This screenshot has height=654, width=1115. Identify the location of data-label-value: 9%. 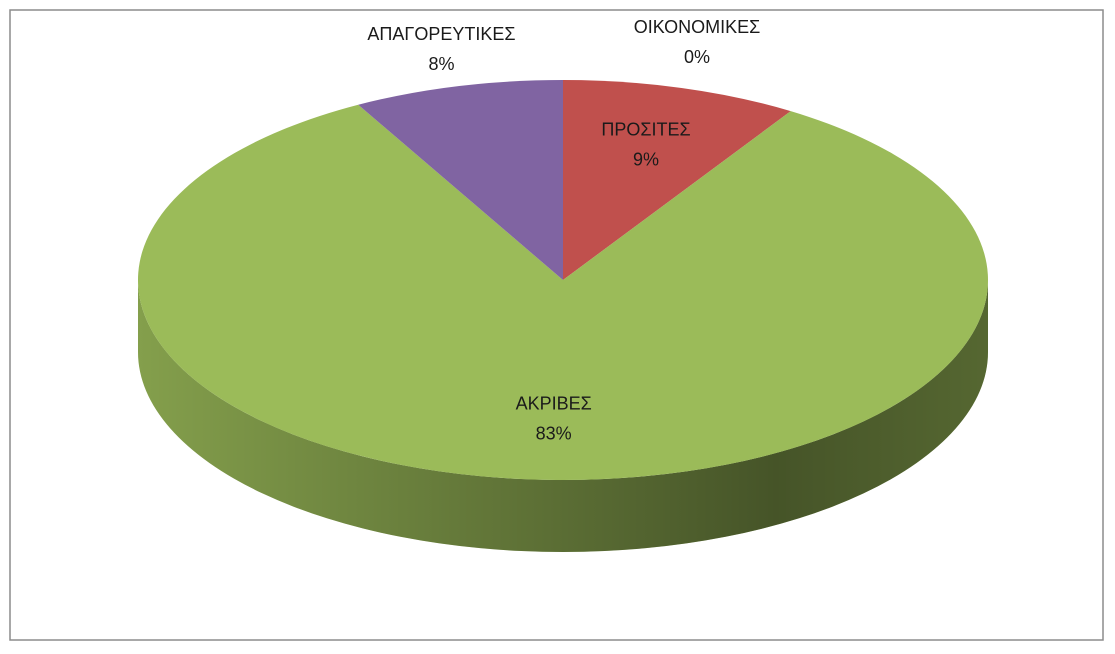
(646, 159).